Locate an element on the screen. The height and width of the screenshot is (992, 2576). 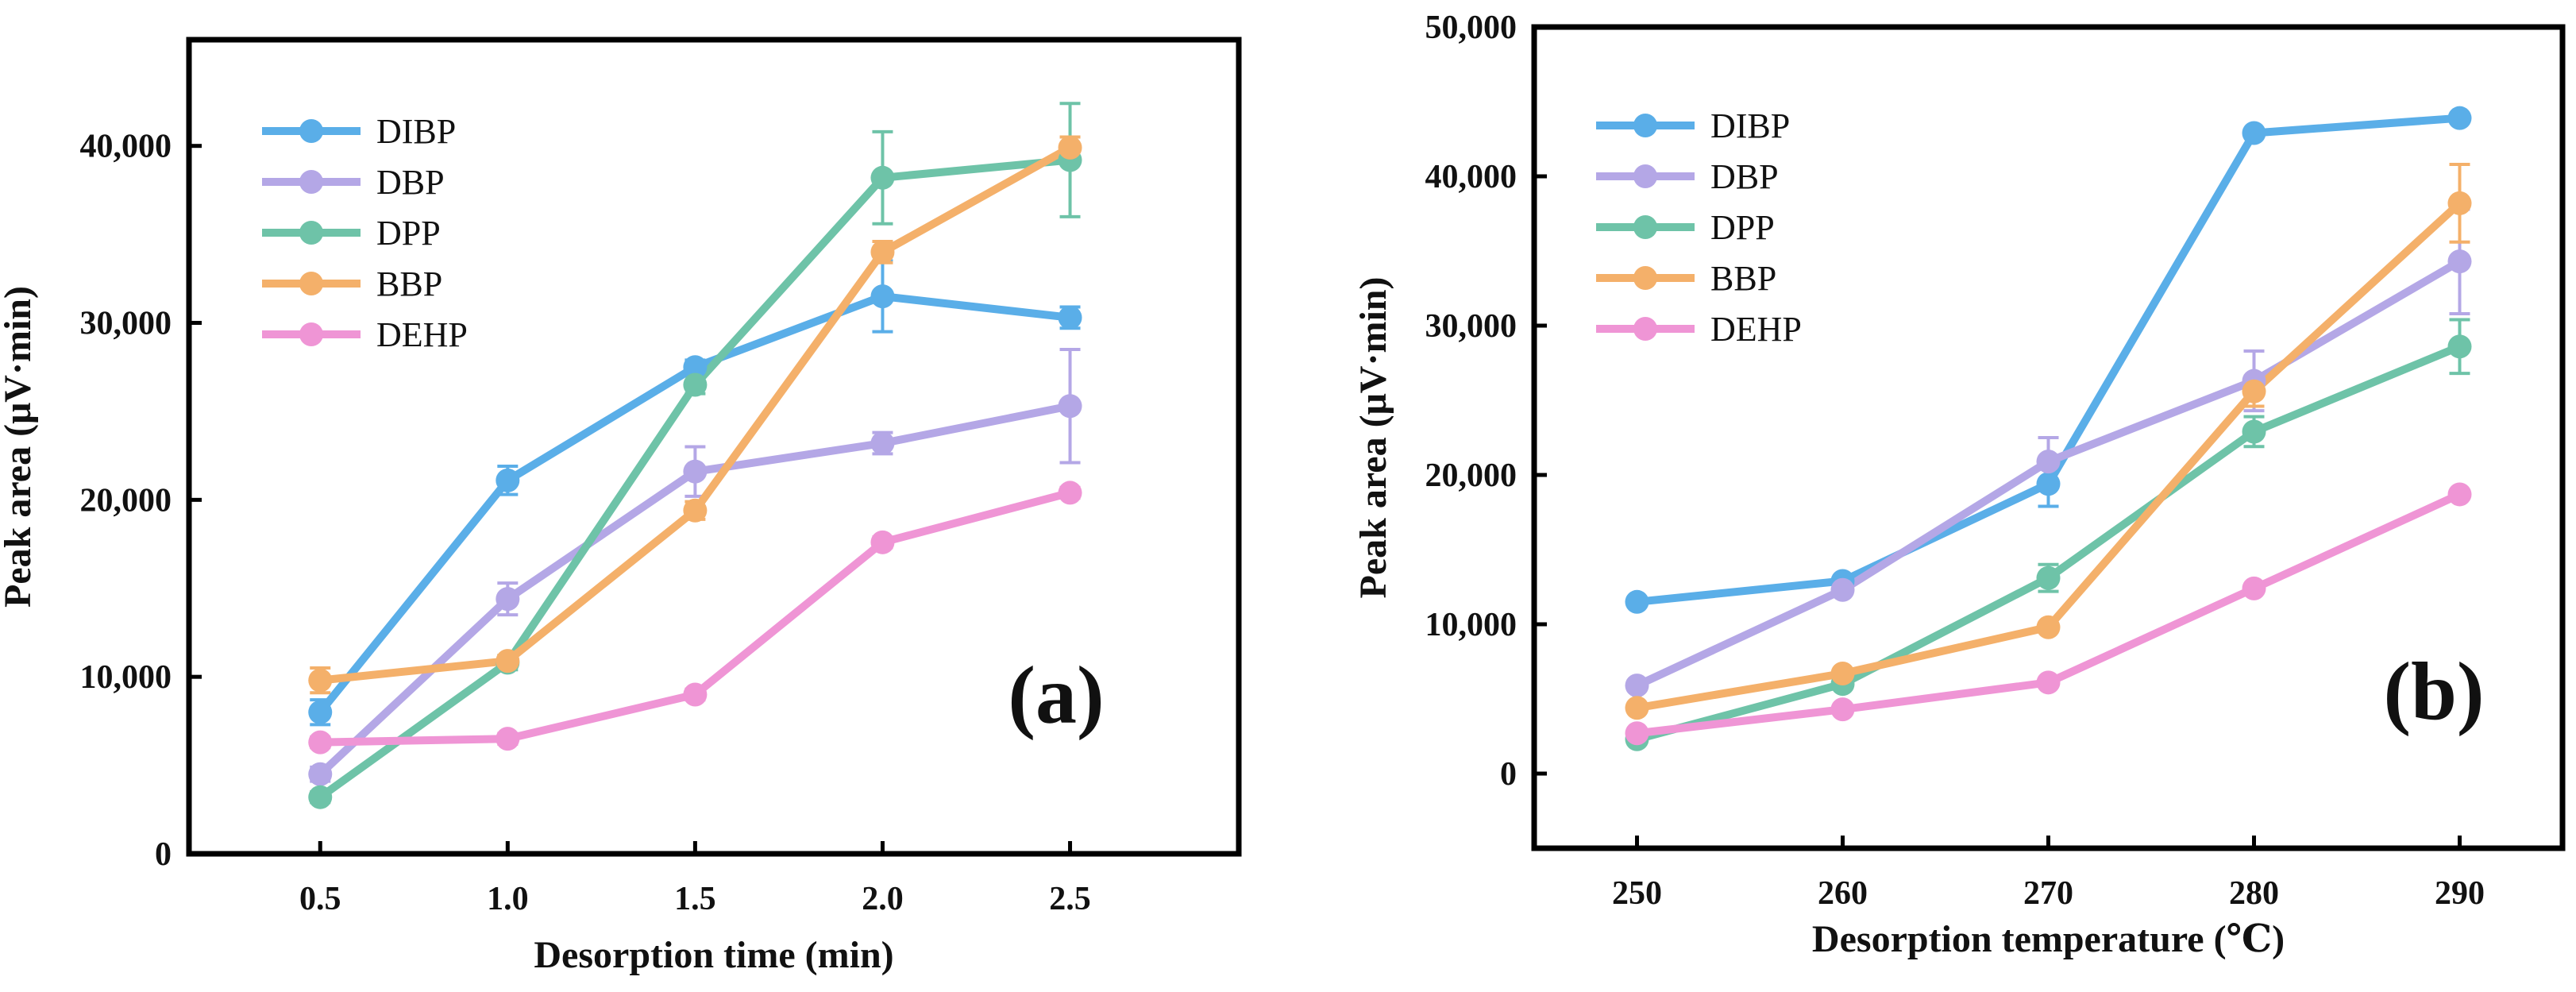
chart2-legend-label-dibp: DIBP is located at coordinates (1750, 125).